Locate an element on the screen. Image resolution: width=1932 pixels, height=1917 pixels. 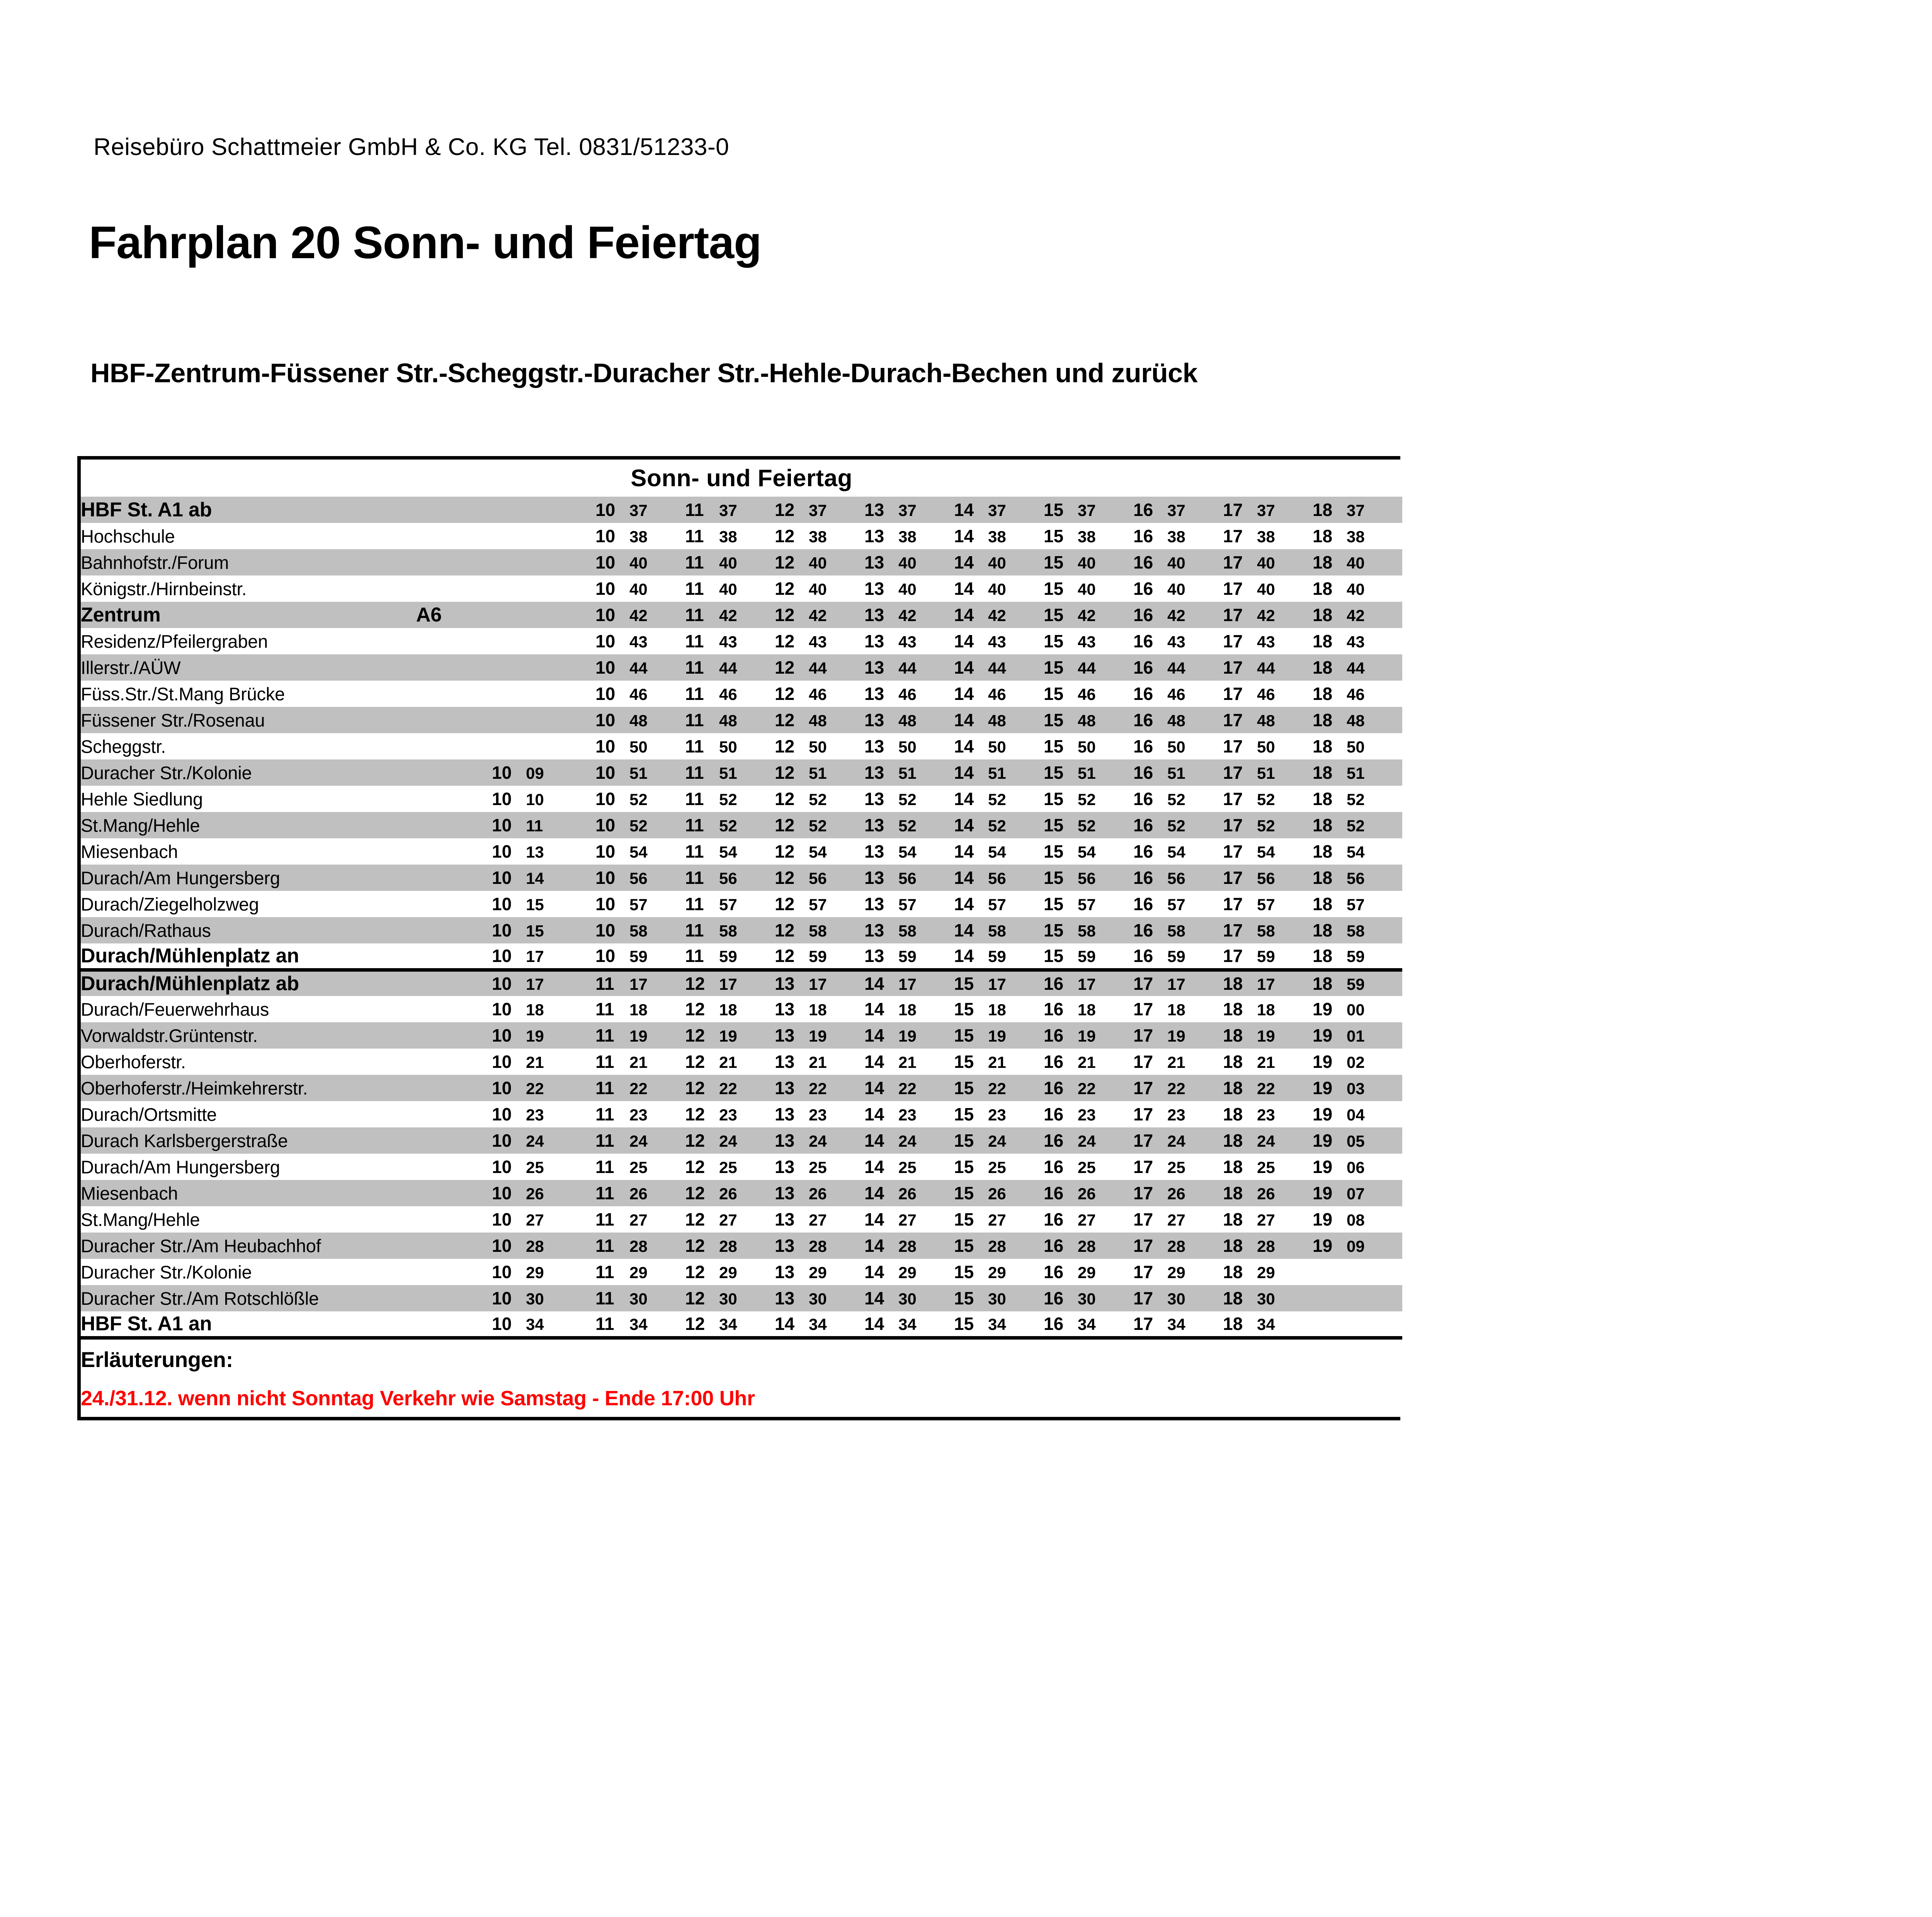
departure-time-cell: 11 29 is located at coordinates (640, 1272).